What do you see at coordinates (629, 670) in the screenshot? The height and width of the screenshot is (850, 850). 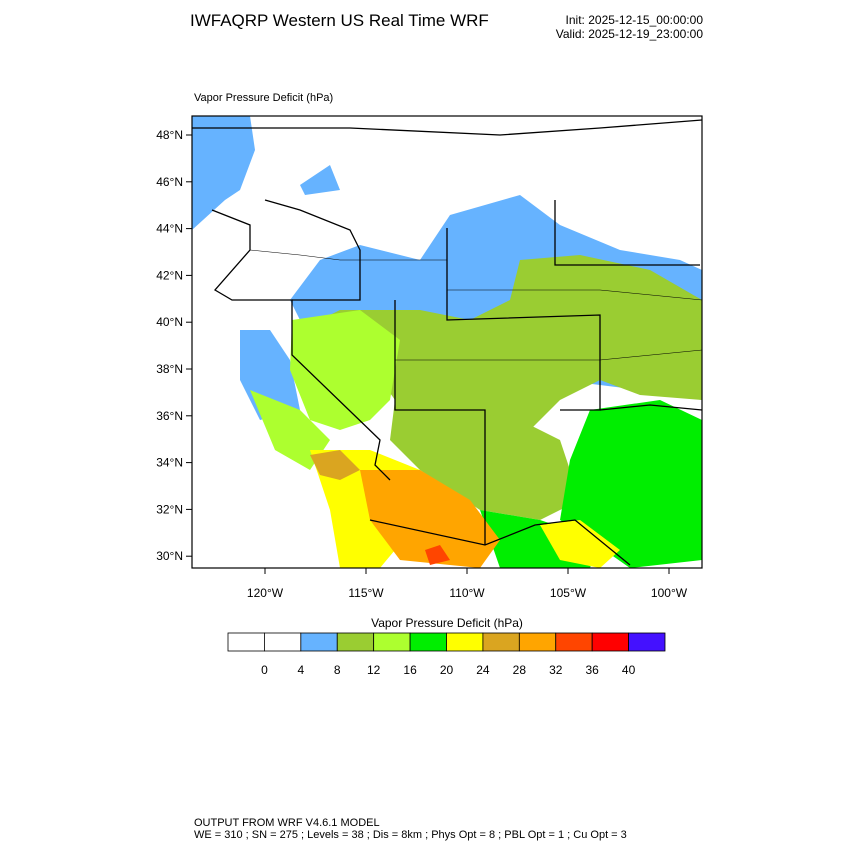 I see `colorbar-label: 40` at bounding box center [629, 670].